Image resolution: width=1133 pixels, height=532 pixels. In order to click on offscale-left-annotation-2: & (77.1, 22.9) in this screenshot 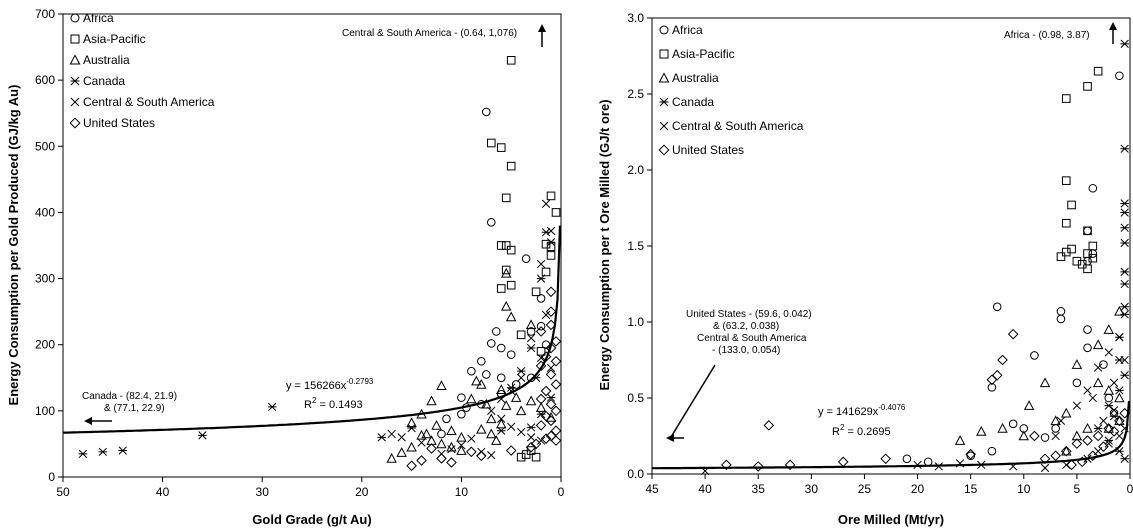, I will do `click(134, 408)`.